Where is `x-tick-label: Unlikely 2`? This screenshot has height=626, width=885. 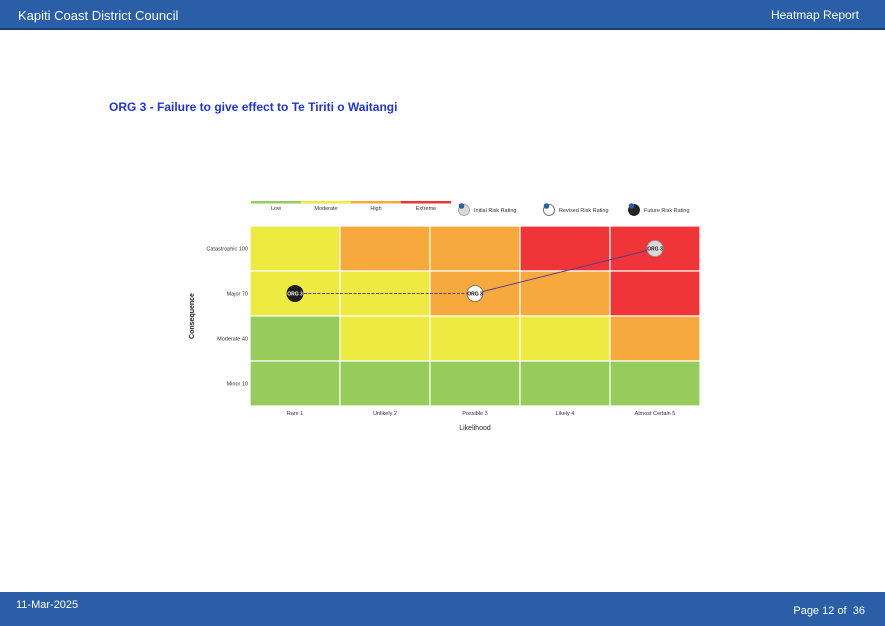 x-tick-label: Unlikely 2 is located at coordinates (385, 414).